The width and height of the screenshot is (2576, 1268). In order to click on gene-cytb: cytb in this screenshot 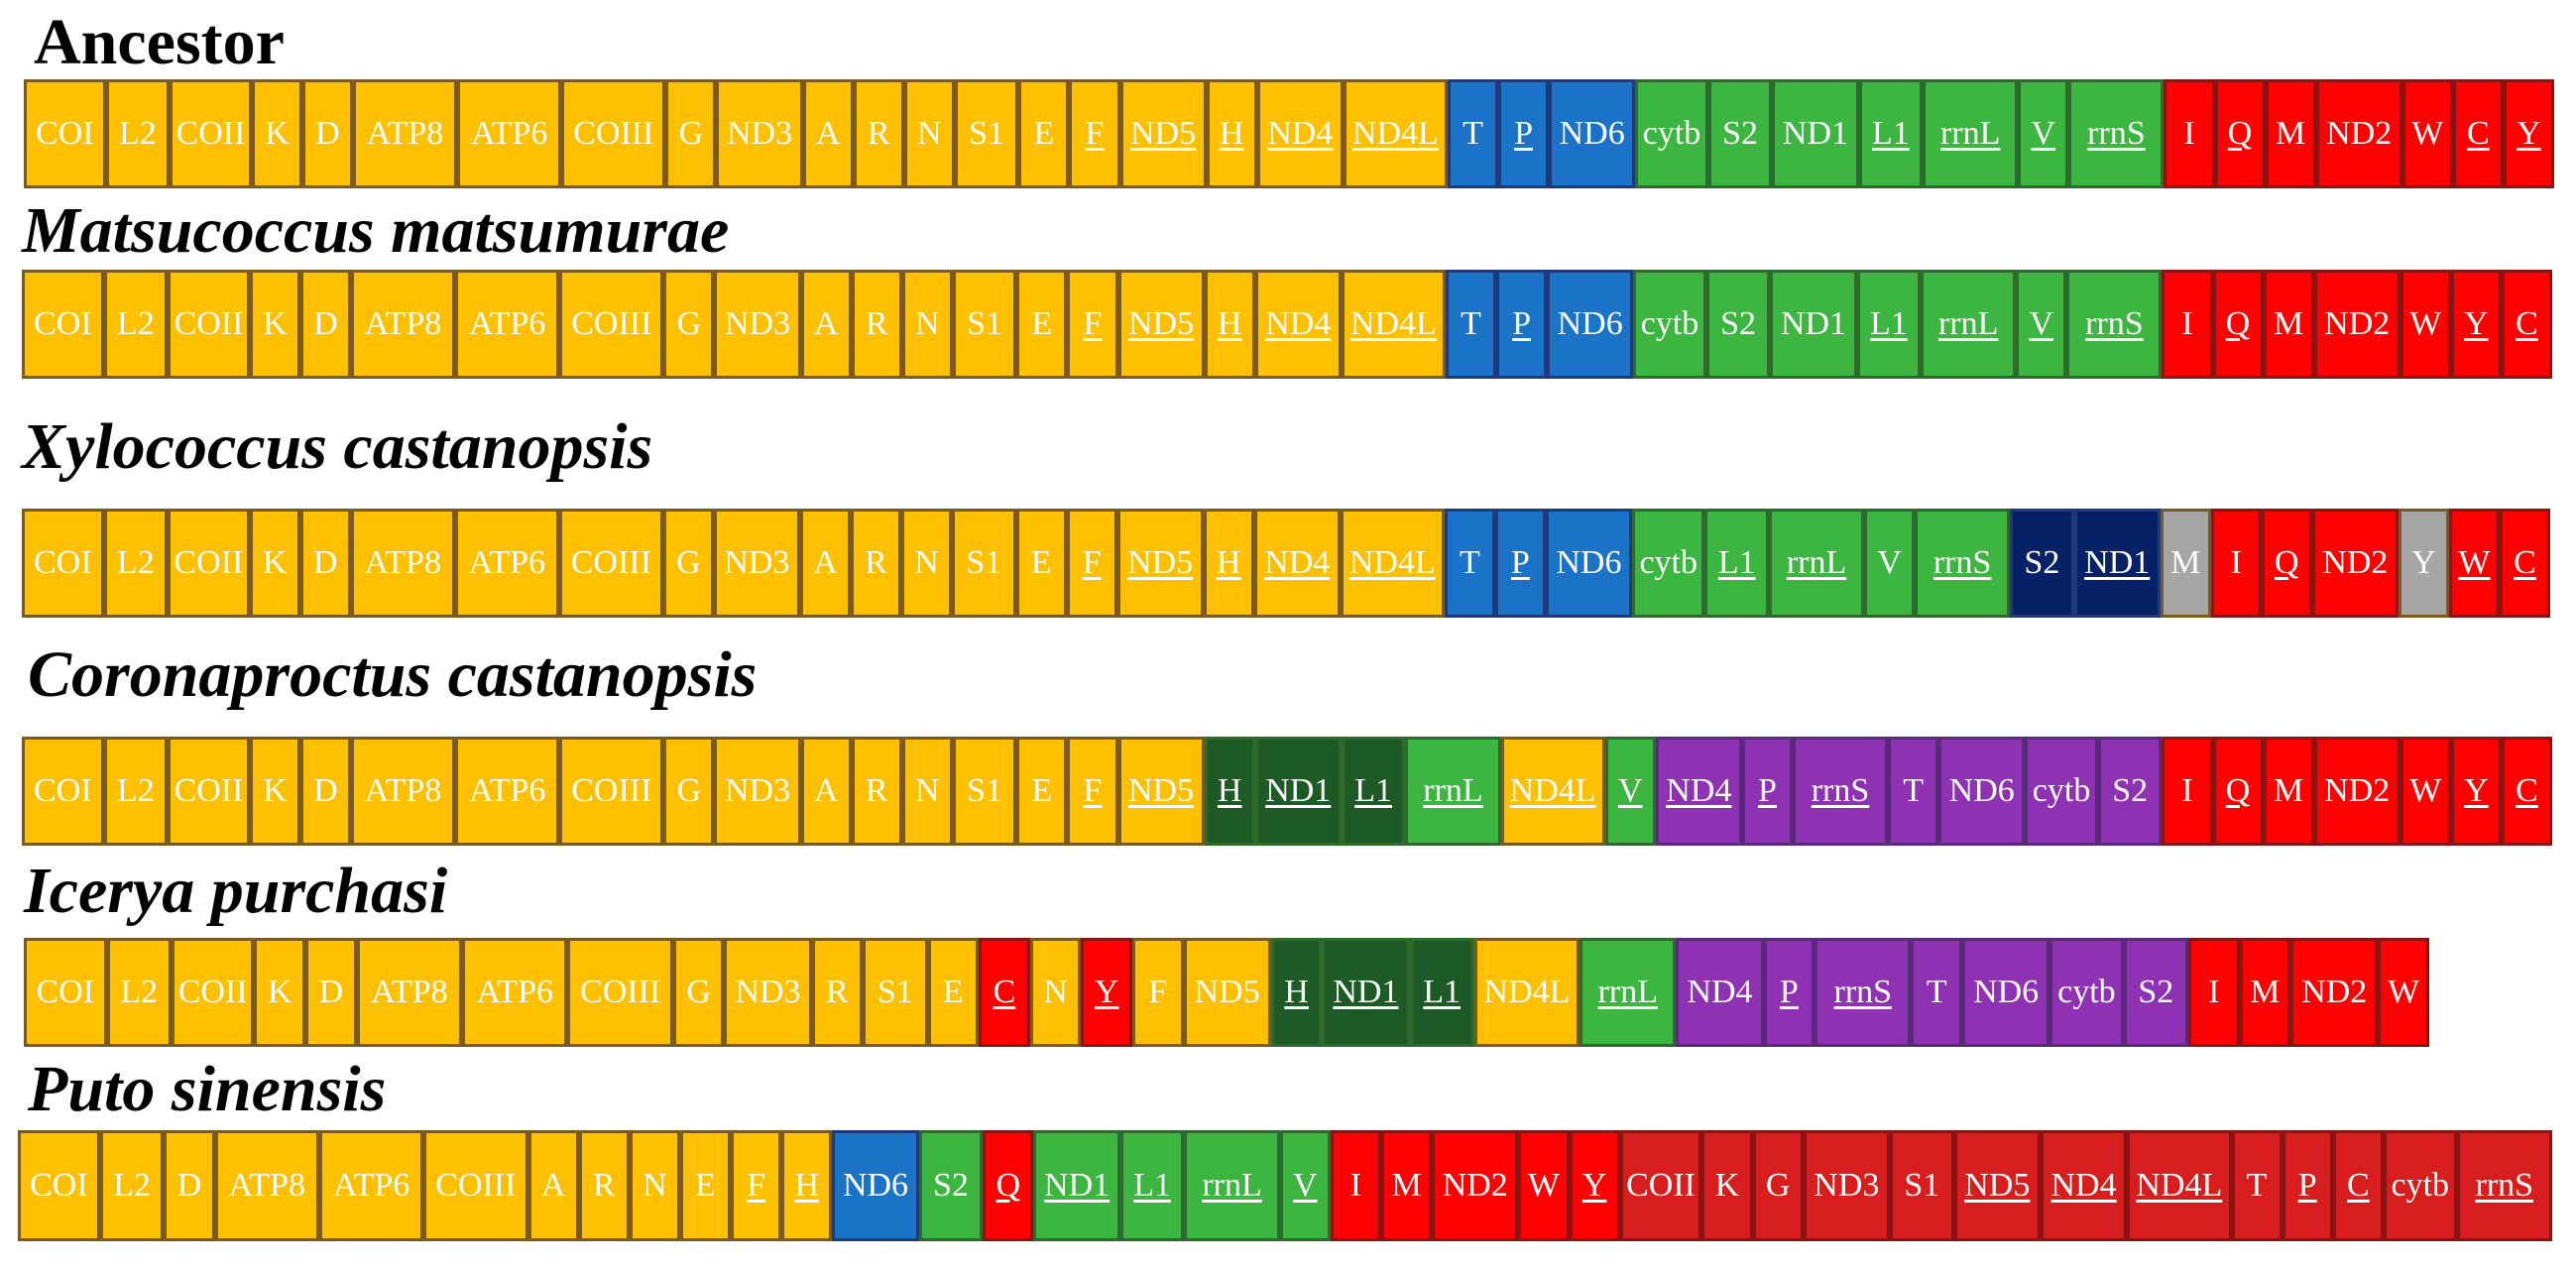, I will do `click(1670, 324)`.